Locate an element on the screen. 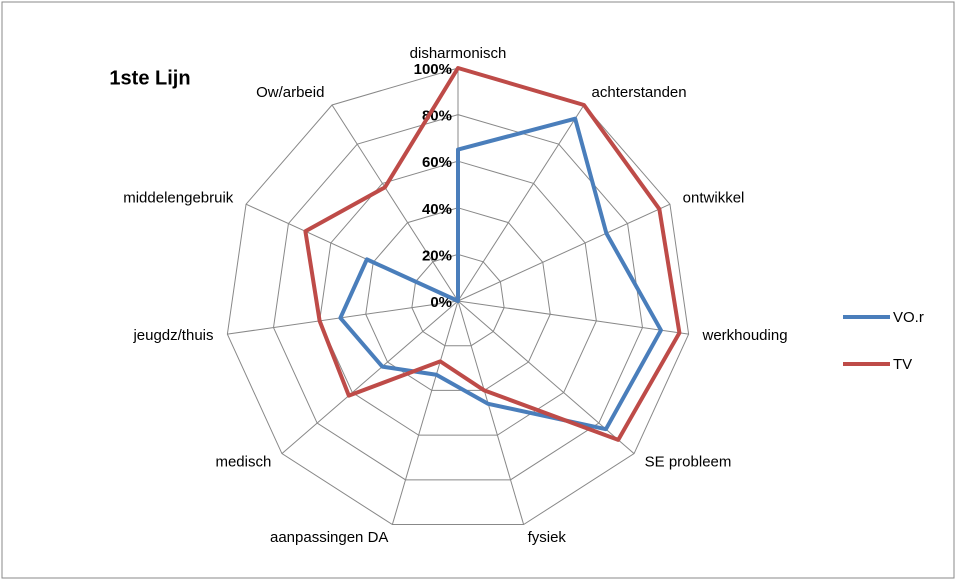 The width and height of the screenshot is (957, 586). y-tick-label: 40% is located at coordinates (437, 209).